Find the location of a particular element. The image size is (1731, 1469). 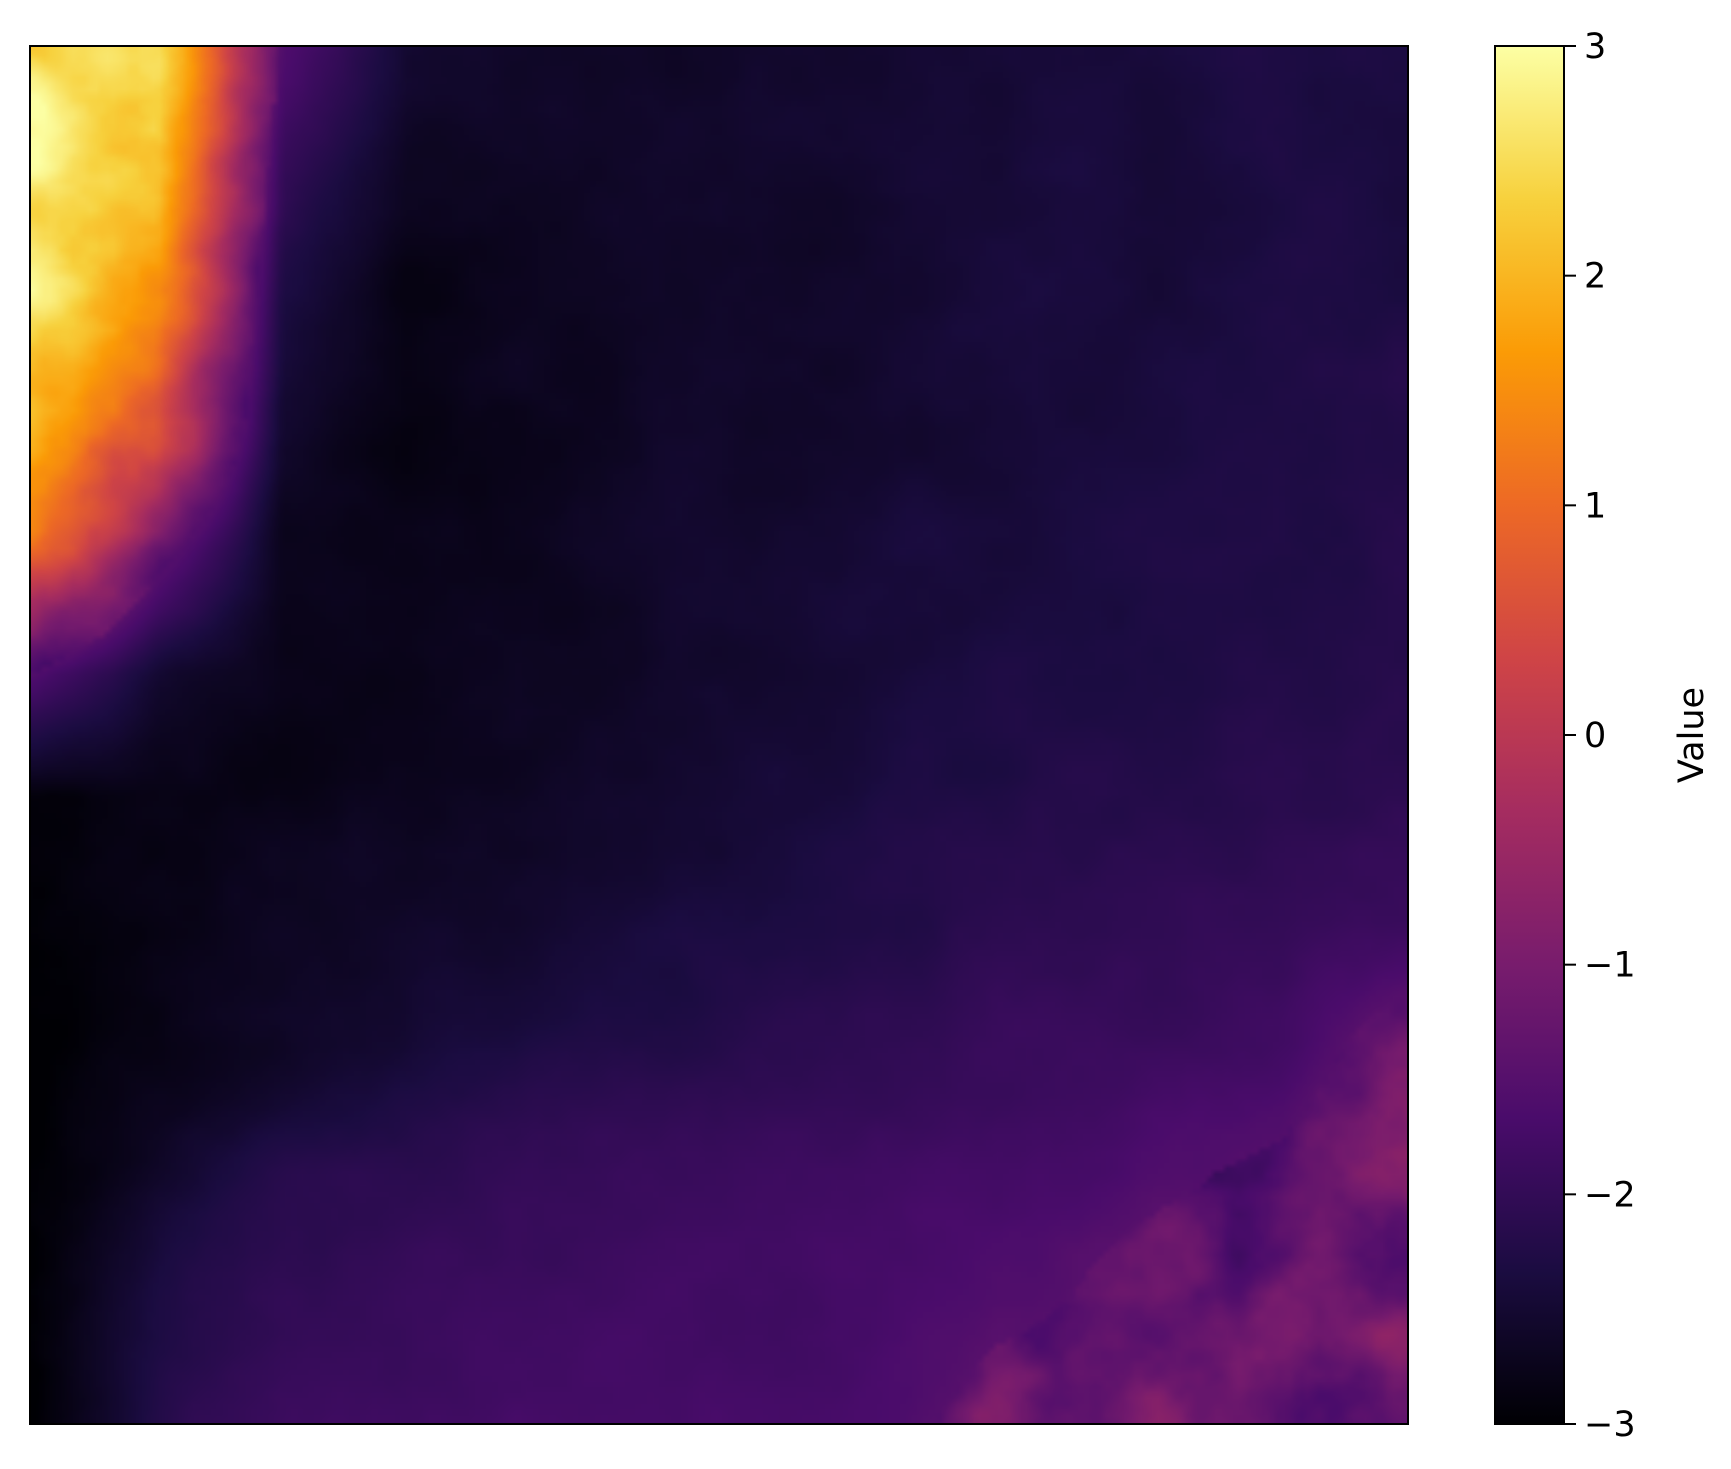

colorbar-ticks: 3 2 1 0 −1 −2 −3 is located at coordinates (1600, 736).